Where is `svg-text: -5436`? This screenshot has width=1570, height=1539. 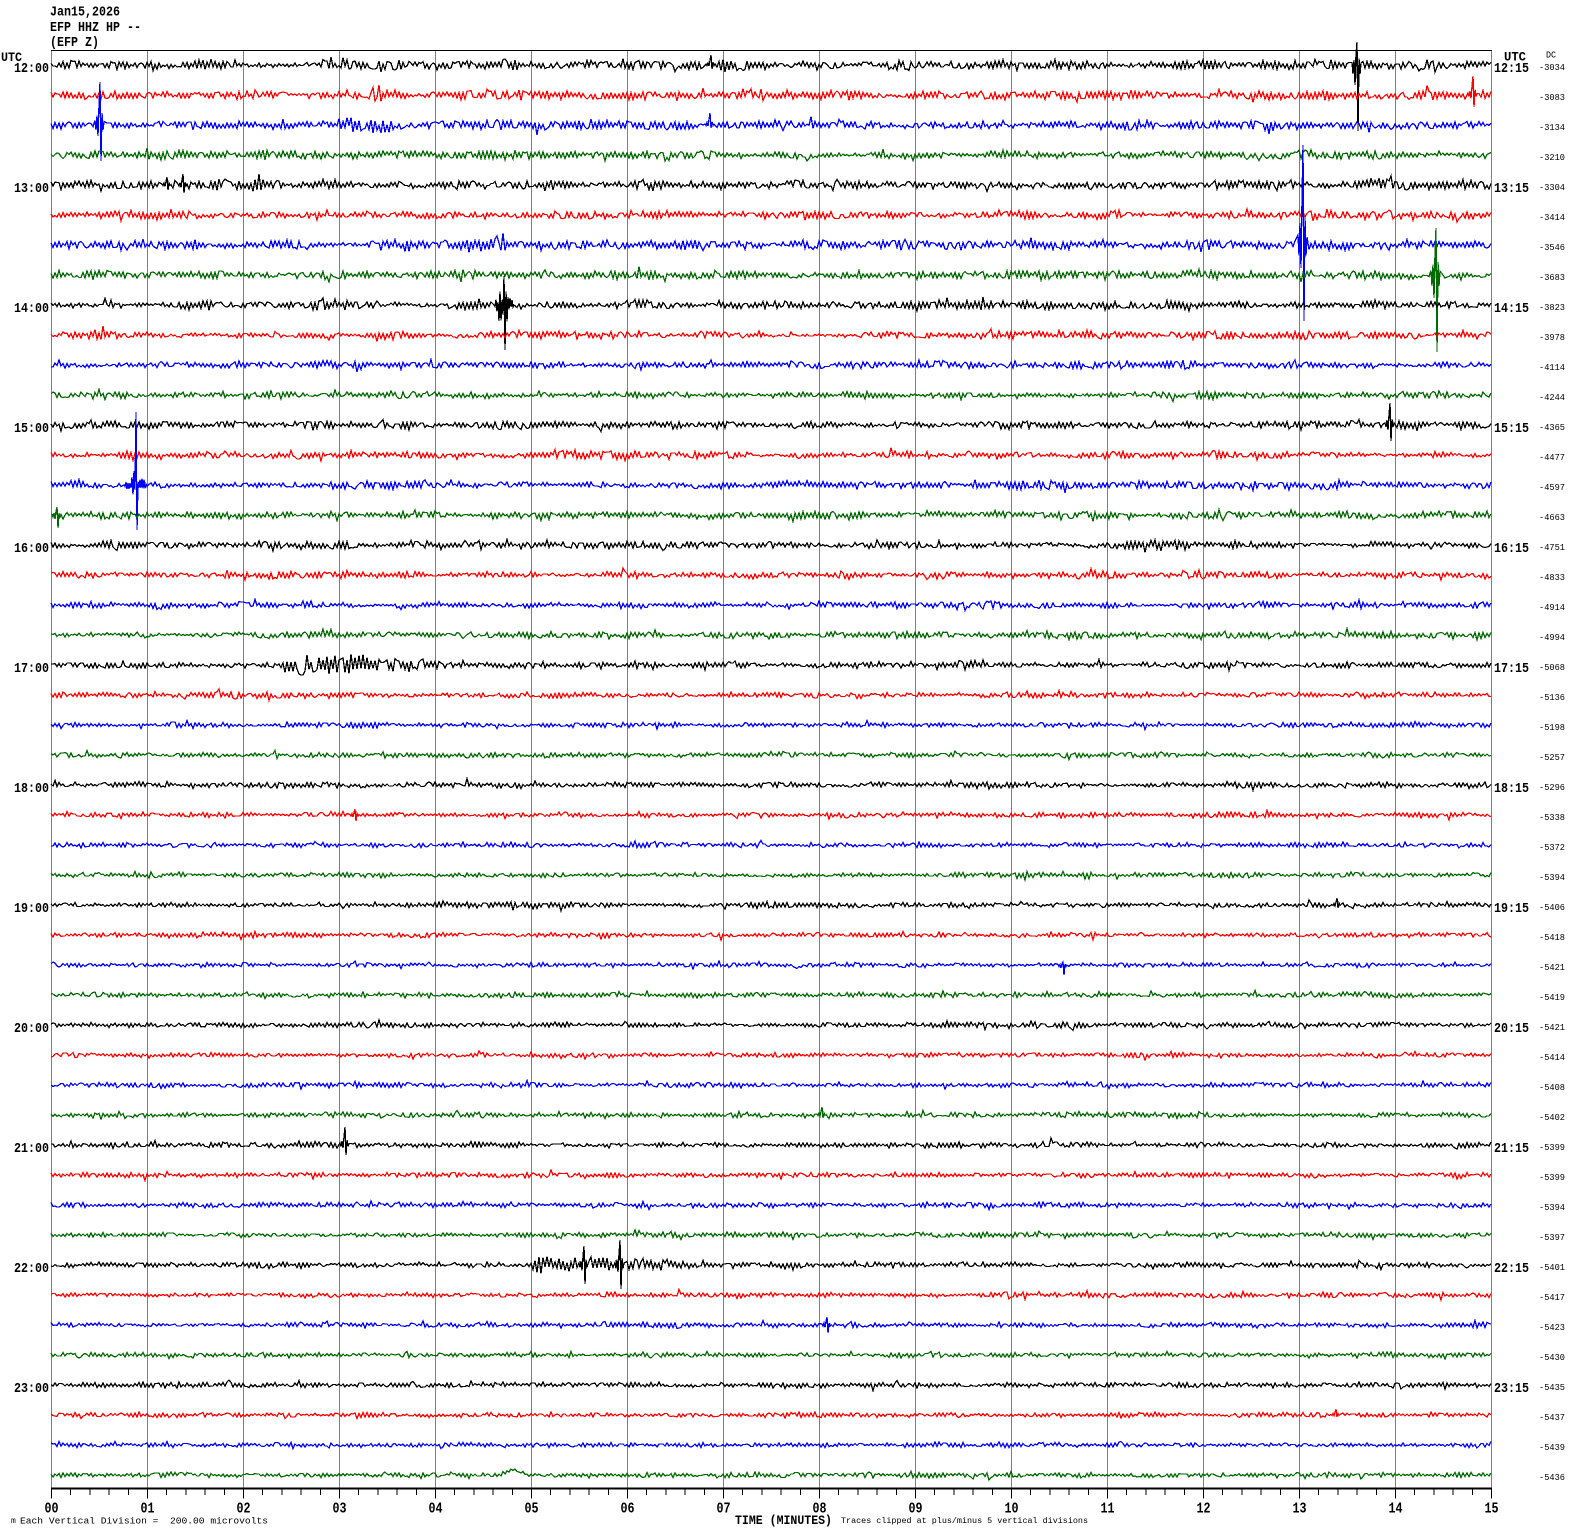
svg-text: -5436 is located at coordinates (1552, 1478).